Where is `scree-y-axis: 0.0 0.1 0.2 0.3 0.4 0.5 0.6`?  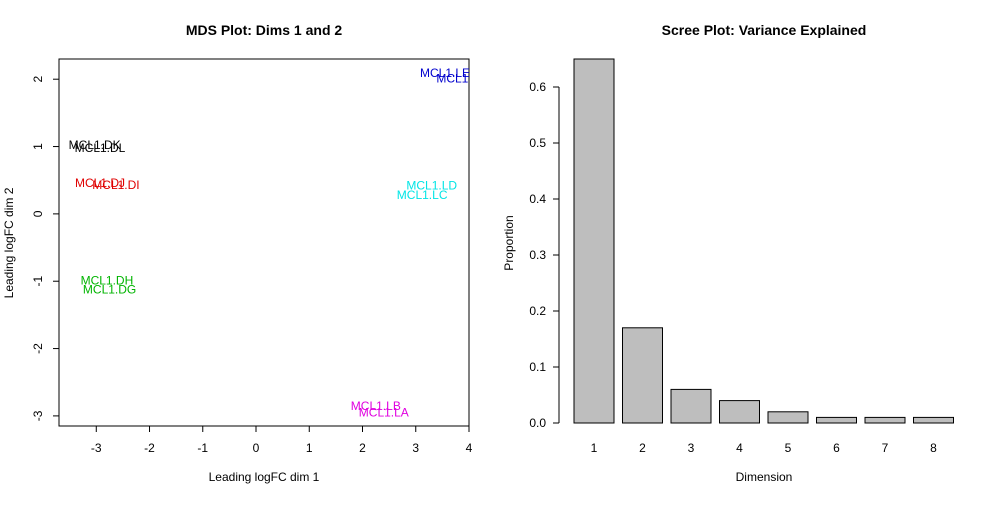
scree-y-axis: 0.0 0.1 0.2 0.3 0.4 0.5 0.6 is located at coordinates (544, 255).